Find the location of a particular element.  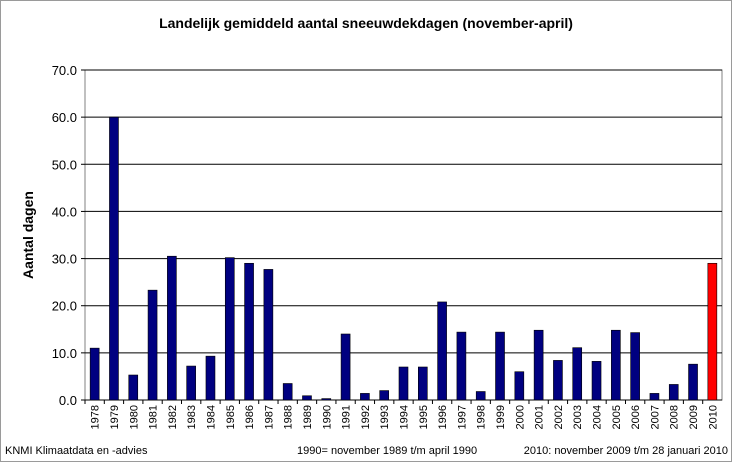

bar-1997 is located at coordinates (461, 366).